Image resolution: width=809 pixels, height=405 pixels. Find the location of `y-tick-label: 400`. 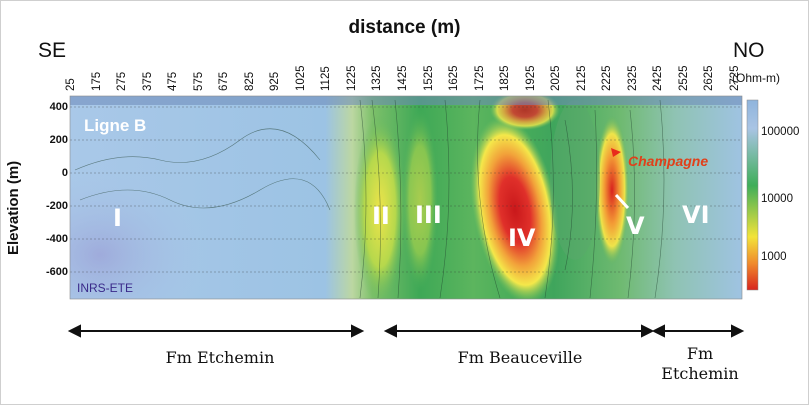

y-tick-label: 400 is located at coordinates (58, 107).